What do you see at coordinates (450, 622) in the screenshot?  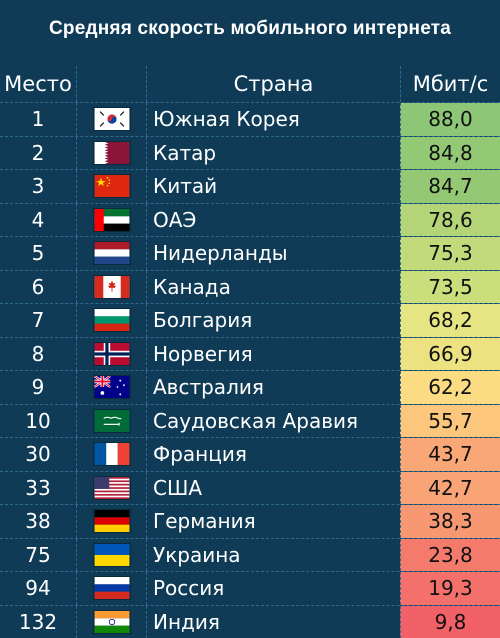 I see `speed-cell: 9,8` at bounding box center [450, 622].